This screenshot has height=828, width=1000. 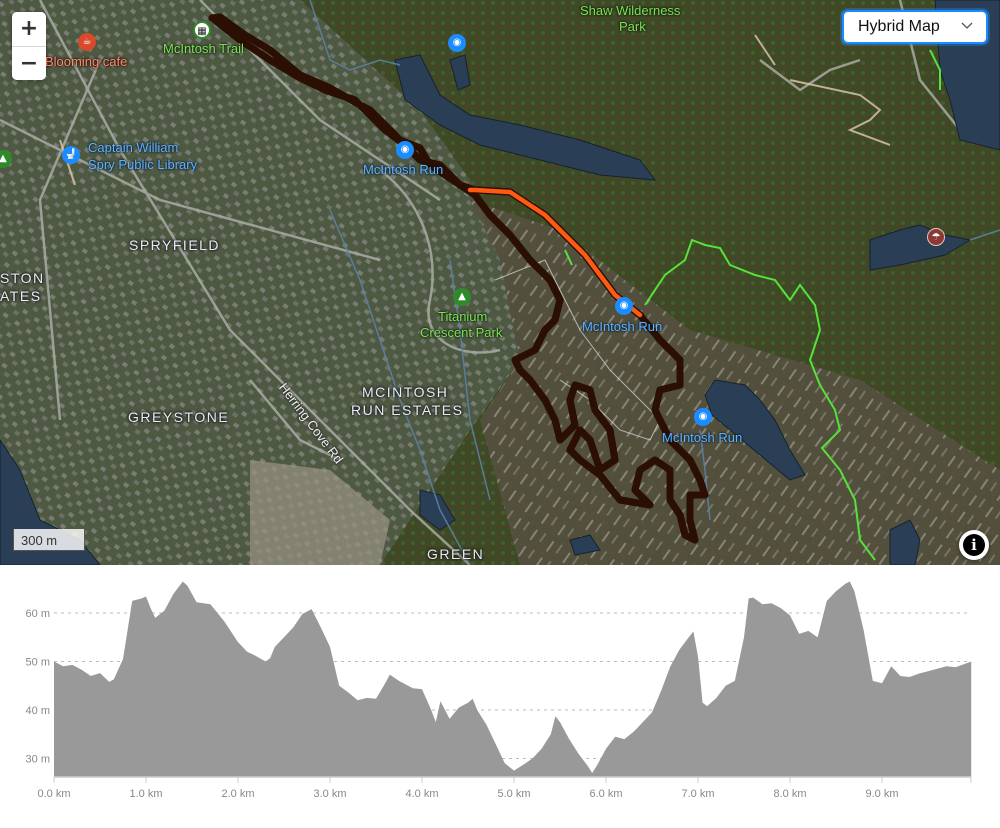 I want to click on label-greystone: GREYSTONE, so click(x=179, y=417).